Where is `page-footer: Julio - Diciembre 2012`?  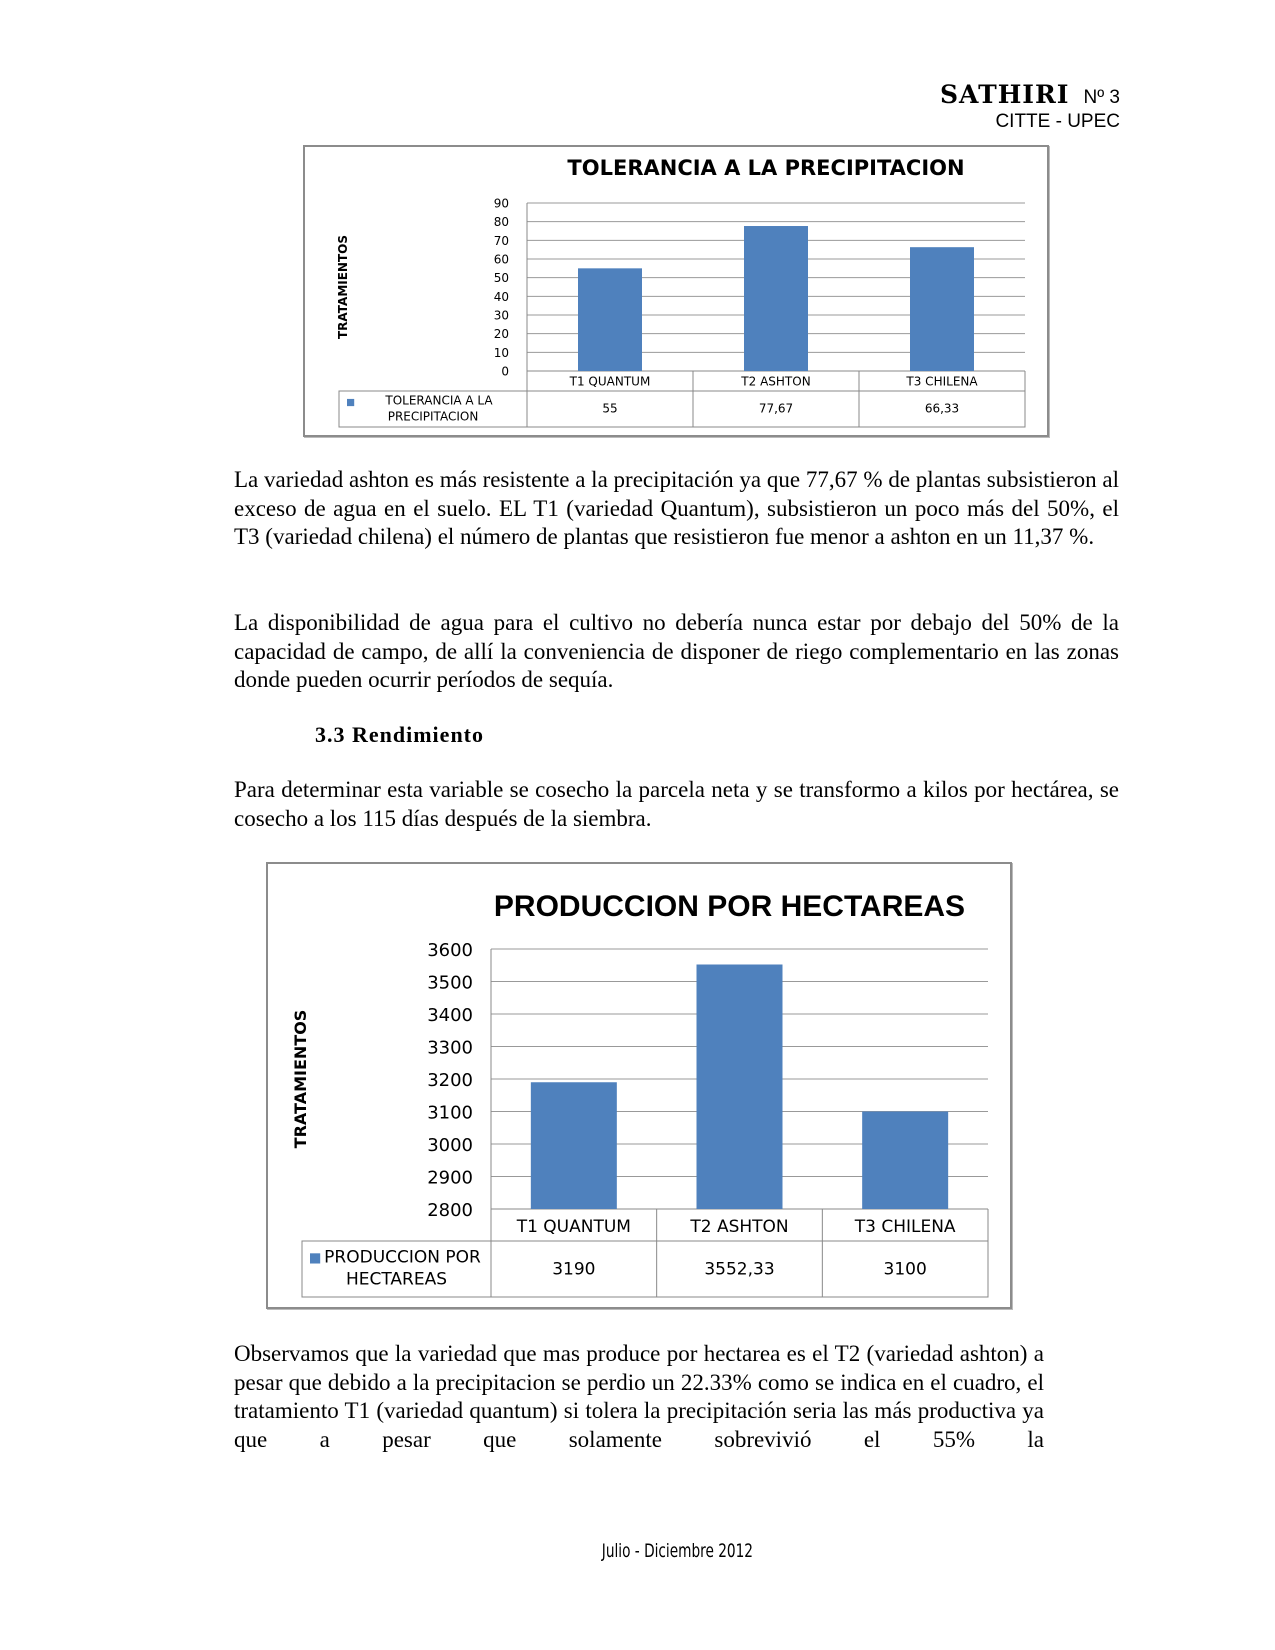
page-footer: Julio - Diciembre 2012 is located at coordinates (677, 1551).